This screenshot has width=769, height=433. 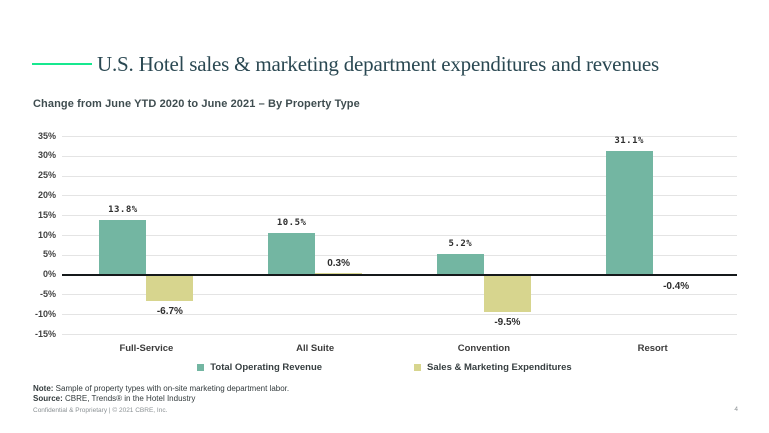 I want to click on x-axis-category-label: All Suite, so click(x=315, y=348).